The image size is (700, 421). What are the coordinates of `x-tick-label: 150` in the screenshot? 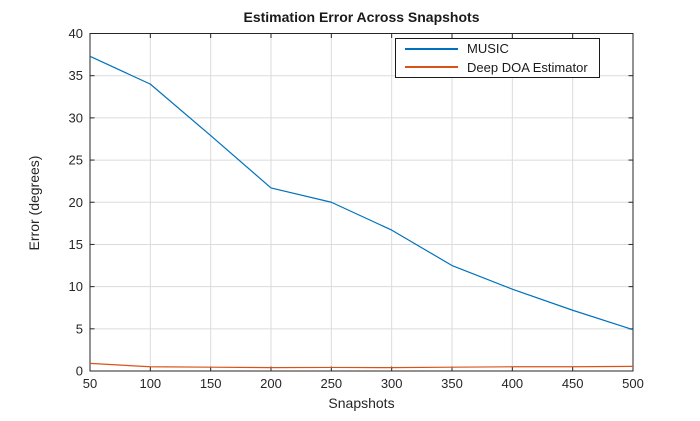 It's located at (211, 383).